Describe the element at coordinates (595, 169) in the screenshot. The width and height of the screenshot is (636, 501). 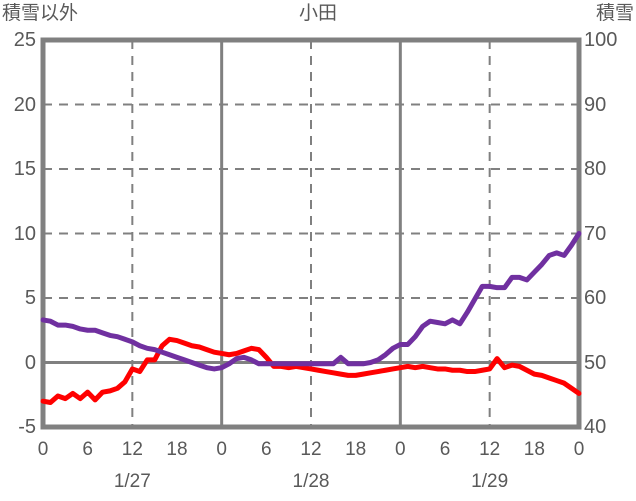
I see `right-axis-tick-80: 80` at that location.